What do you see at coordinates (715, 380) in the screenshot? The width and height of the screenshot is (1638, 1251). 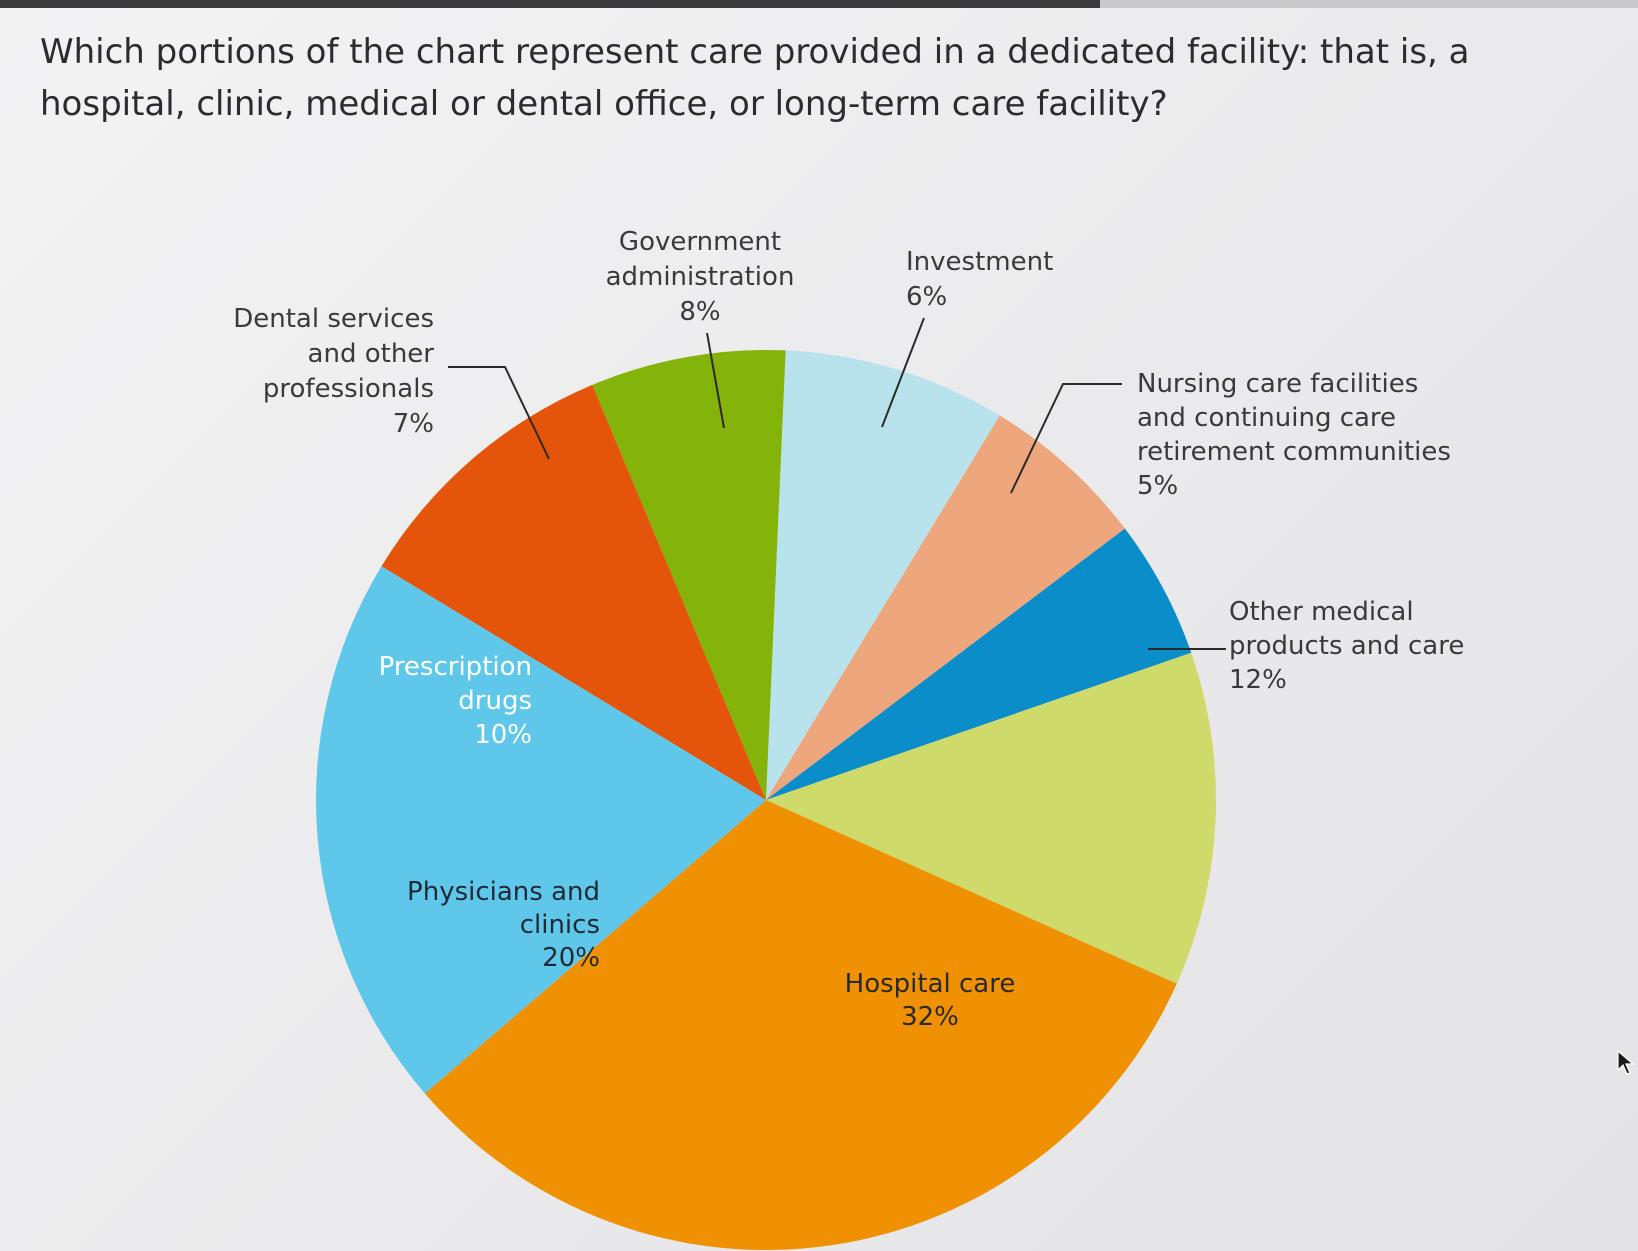 I see `leader-line-government` at bounding box center [715, 380].